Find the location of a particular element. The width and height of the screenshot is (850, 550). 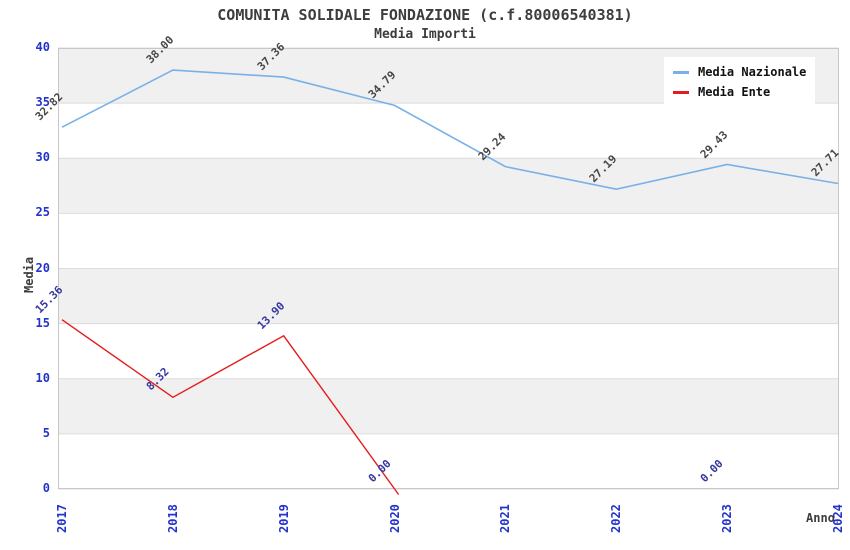

x-tick-label: 2021 is located at coordinates (505, 518).